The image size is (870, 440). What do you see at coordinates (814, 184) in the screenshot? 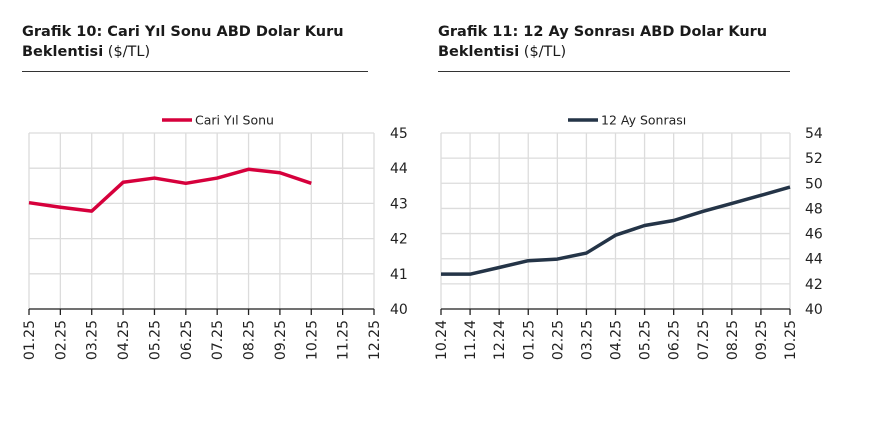
I see `y-tick-label: 50` at bounding box center [814, 184].